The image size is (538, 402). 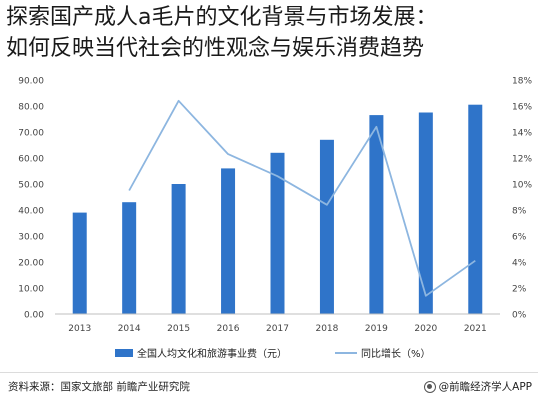 What do you see at coordinates (31, 134) in the screenshot?
I see `y-left-tick-label: 70.00` at bounding box center [31, 134].